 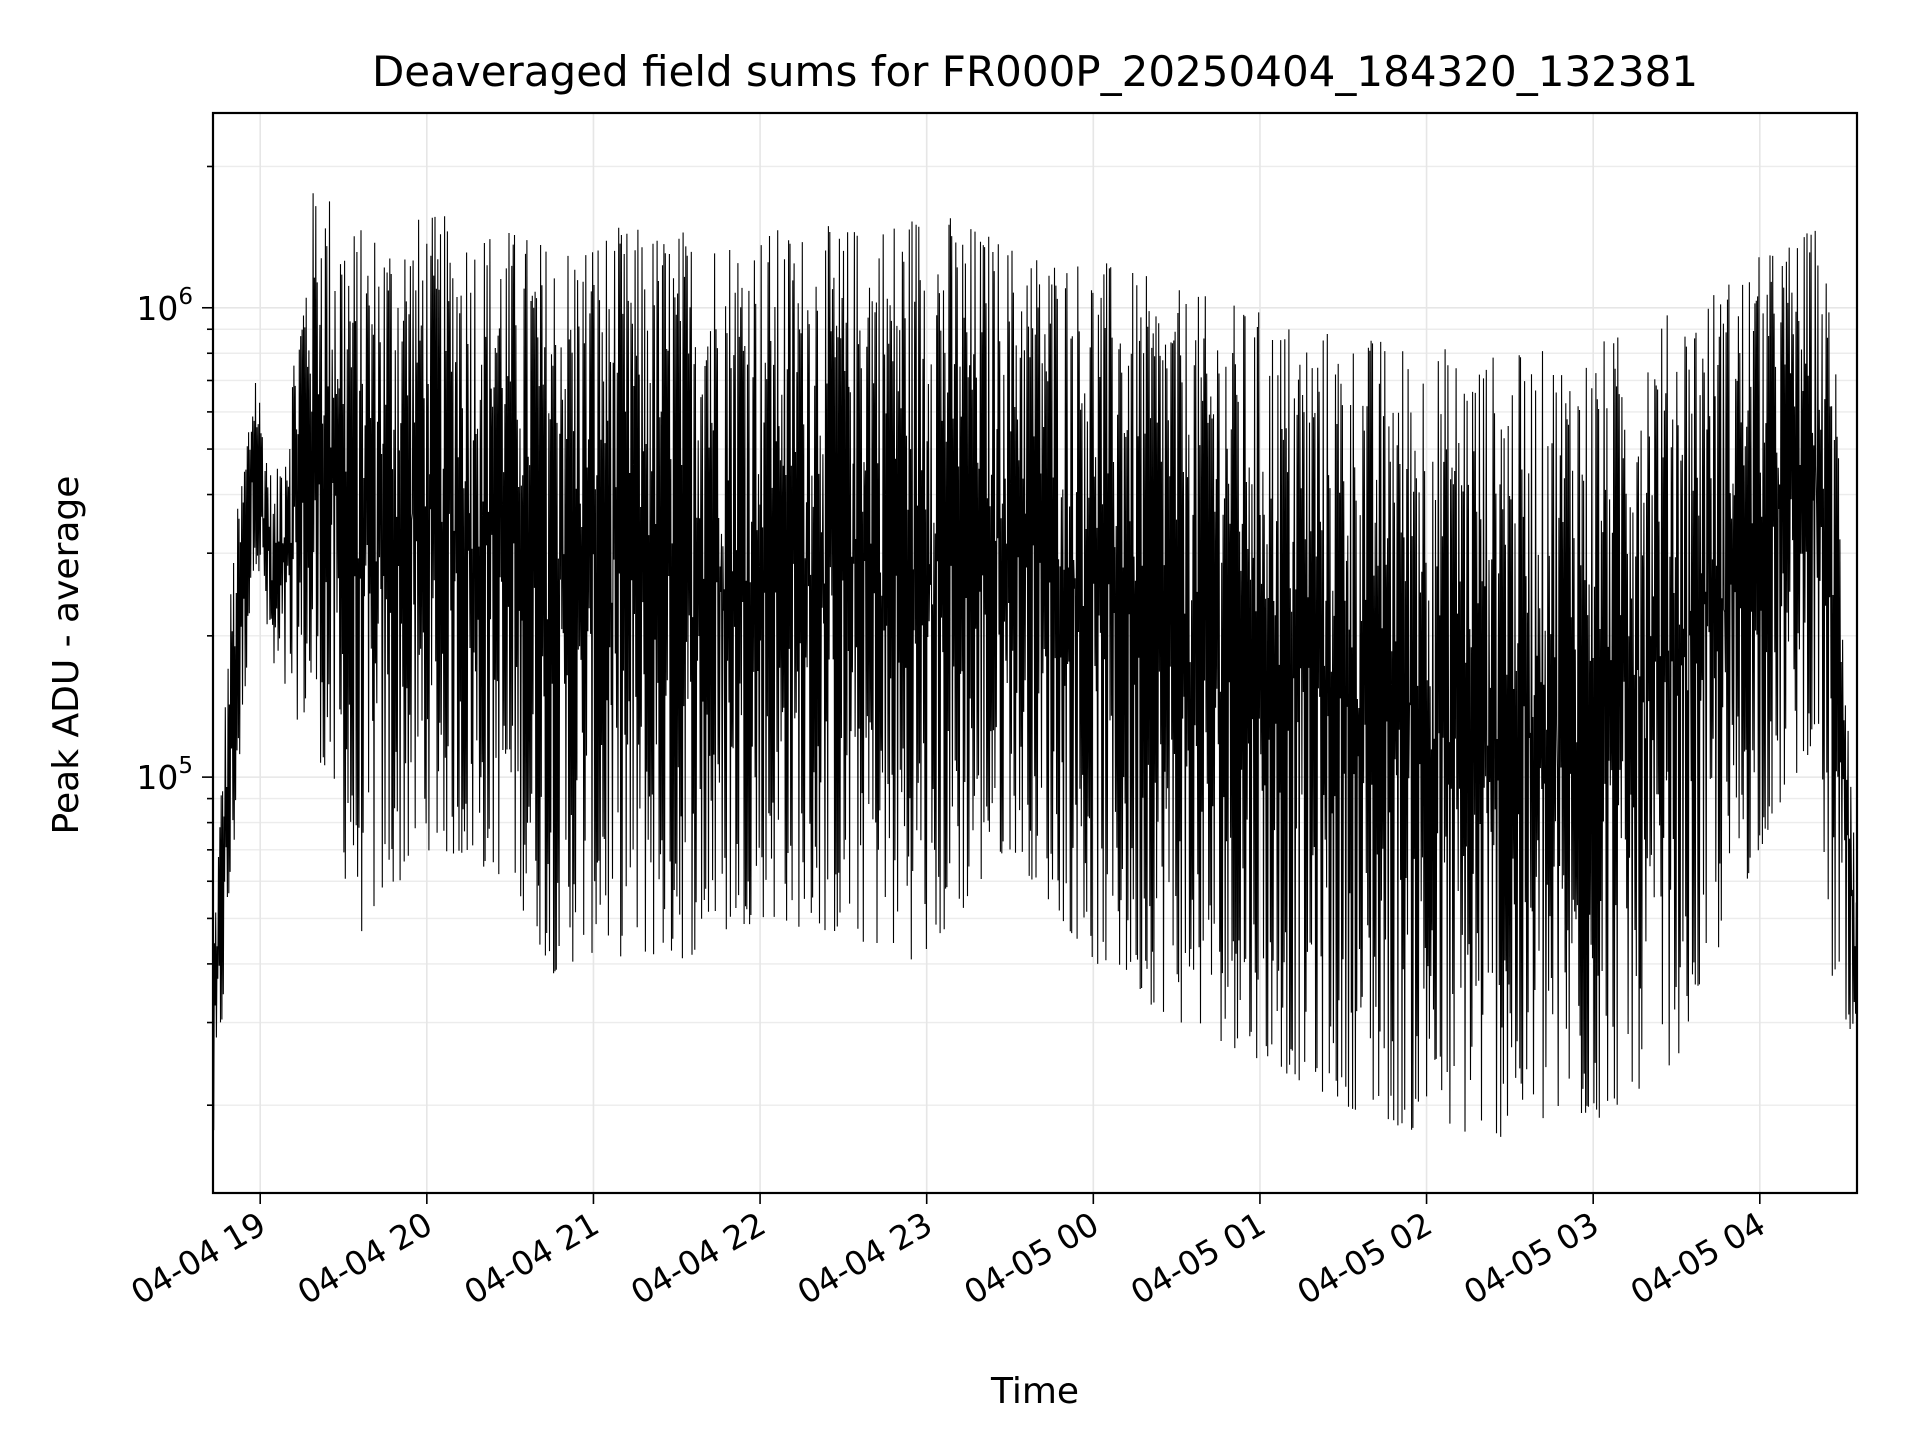 I want to click on y-axis-label: Peak ADU - average, so click(x=66, y=655).